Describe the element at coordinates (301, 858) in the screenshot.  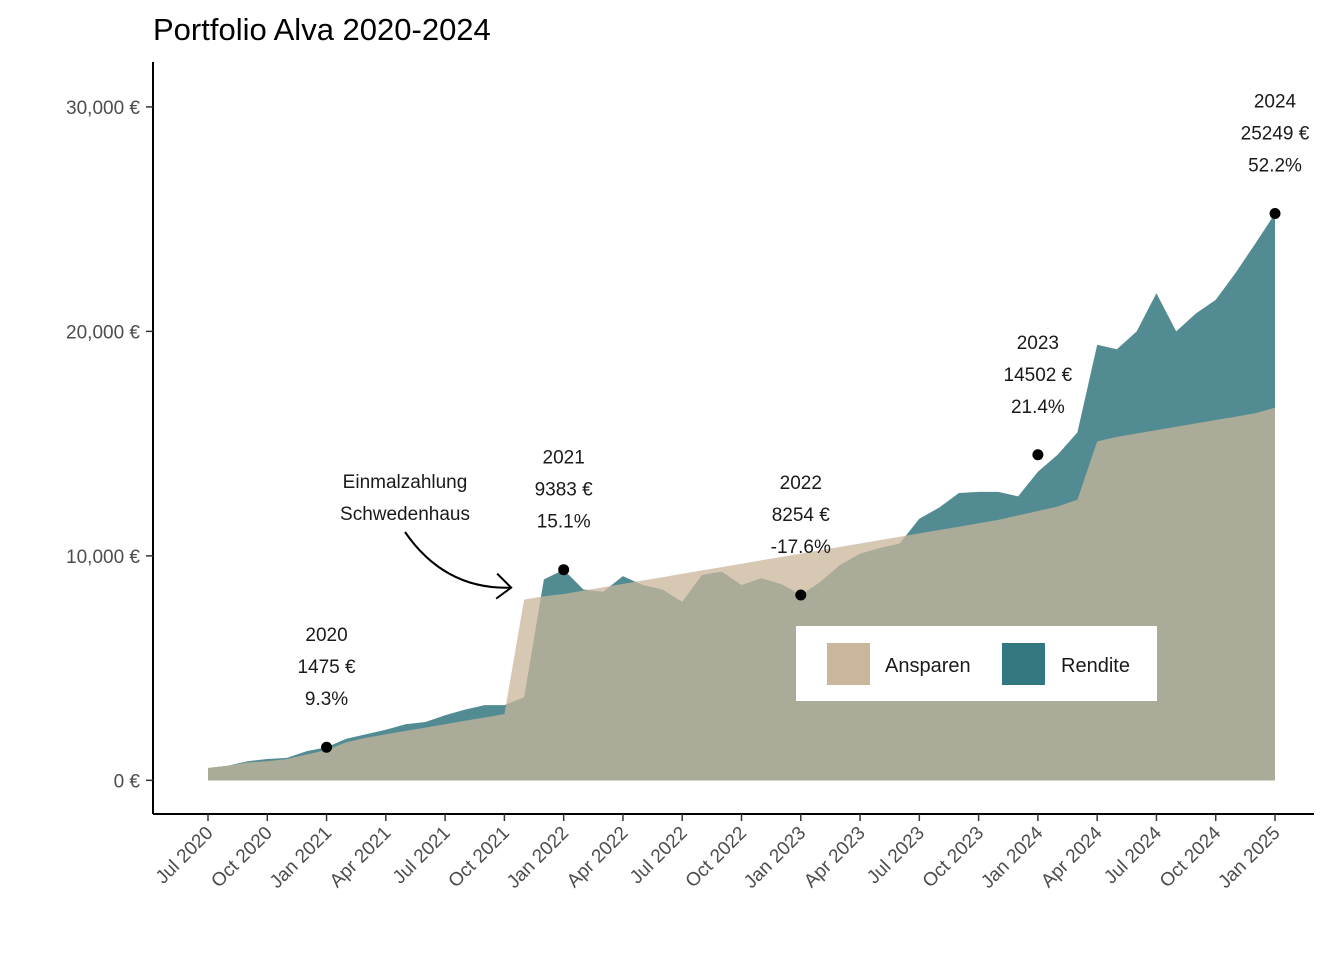
I see `x-tick-label: Jan 2021` at that location.